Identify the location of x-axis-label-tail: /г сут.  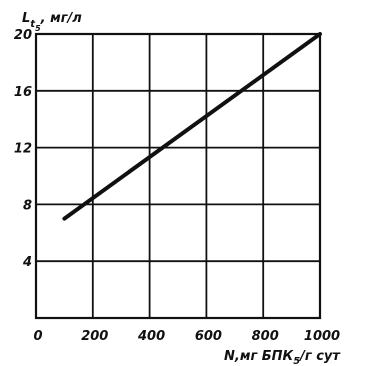
(319, 356).